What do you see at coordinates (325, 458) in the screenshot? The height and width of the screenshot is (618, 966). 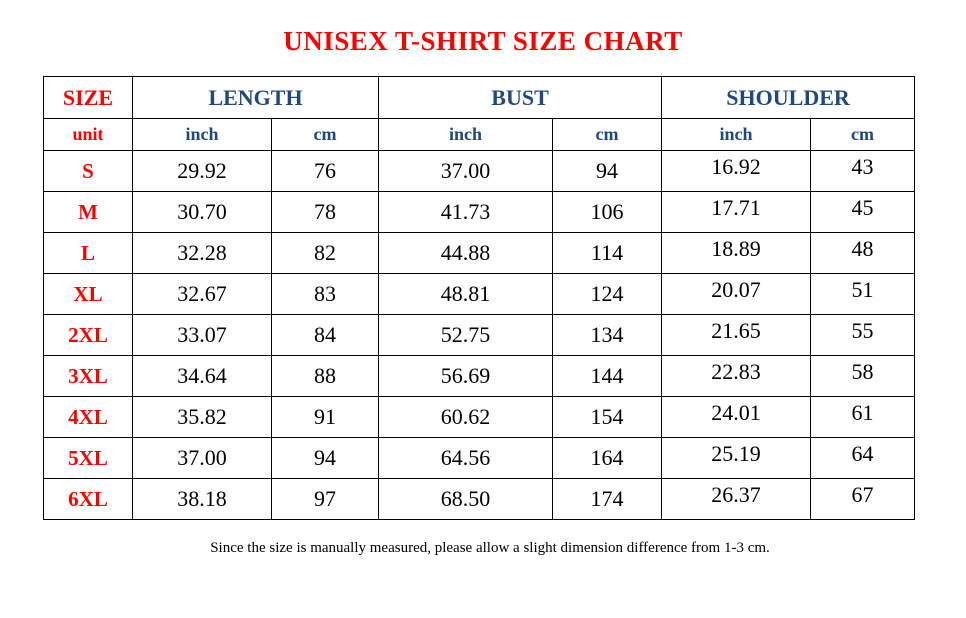 I see `length-cm-cell: 94` at bounding box center [325, 458].